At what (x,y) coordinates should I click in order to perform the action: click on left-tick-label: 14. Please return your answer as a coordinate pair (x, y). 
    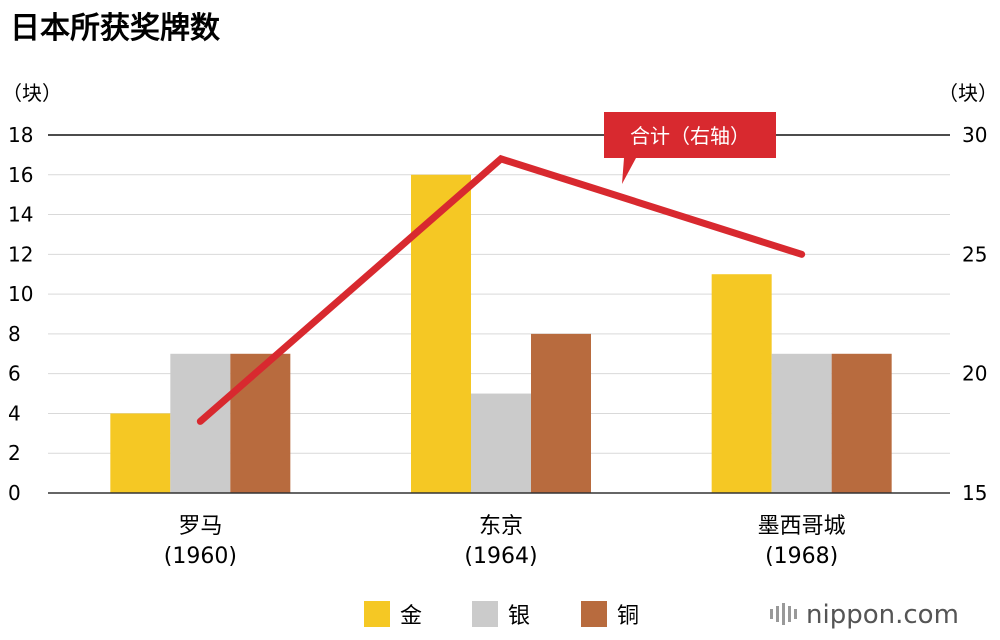
    Looking at the image, I should click on (20, 215).